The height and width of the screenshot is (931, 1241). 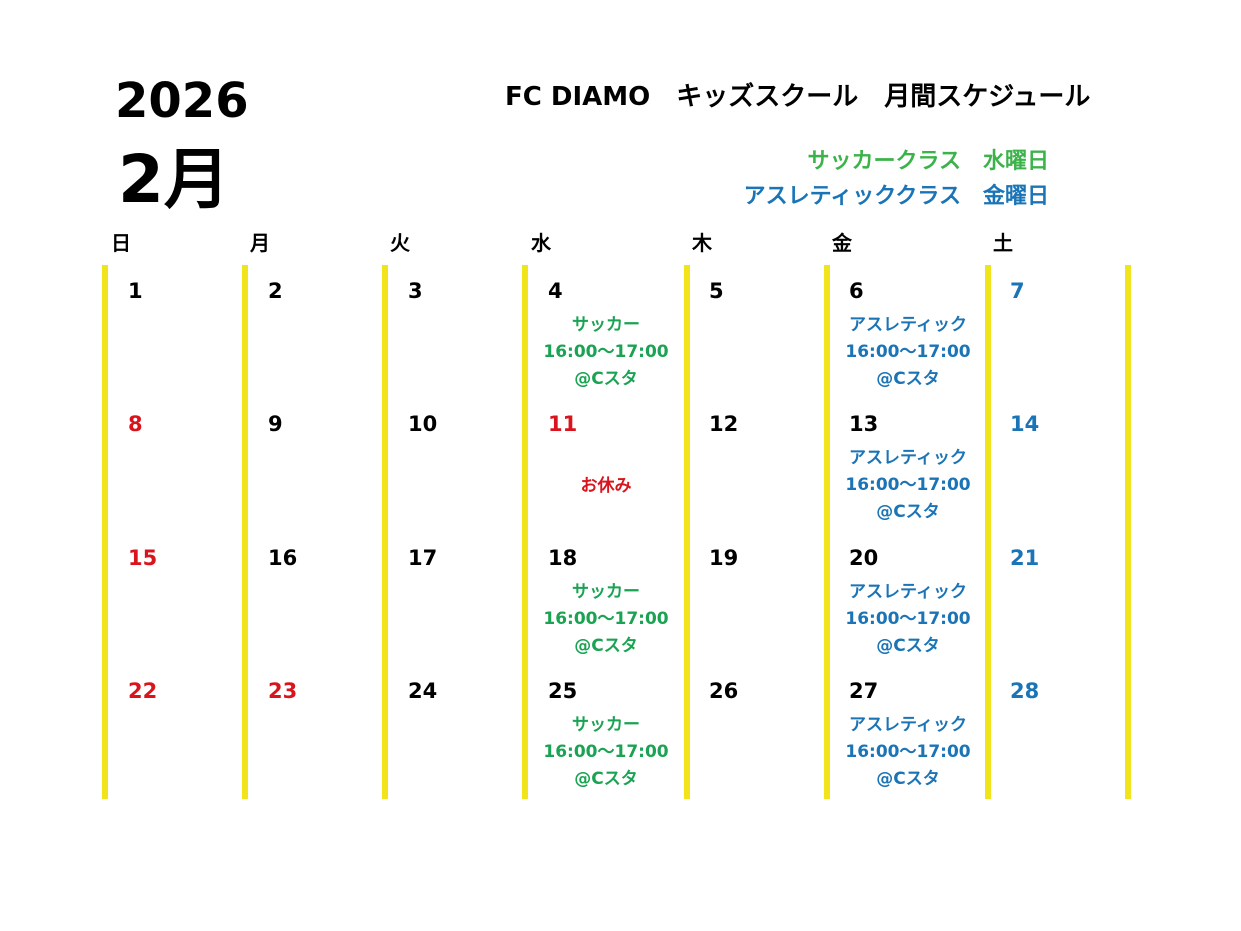 What do you see at coordinates (143, 558) in the screenshot?
I see `day-number-sunday: 15` at bounding box center [143, 558].